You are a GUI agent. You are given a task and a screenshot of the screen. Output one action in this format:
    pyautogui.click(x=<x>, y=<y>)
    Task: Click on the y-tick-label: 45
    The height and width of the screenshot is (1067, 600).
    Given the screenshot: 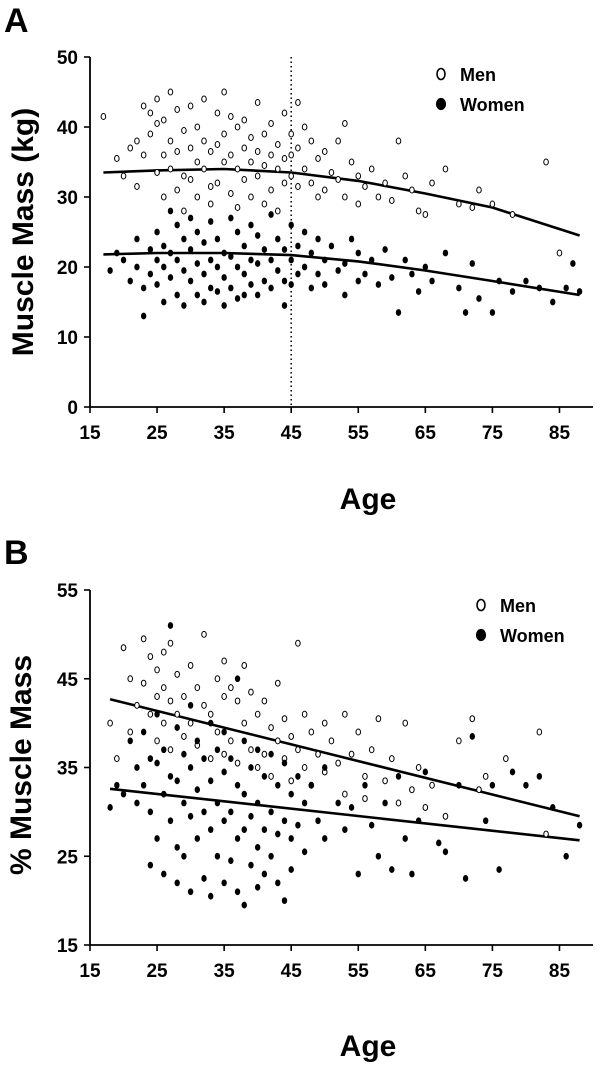 What is the action you would take?
    pyautogui.click(x=68, y=680)
    